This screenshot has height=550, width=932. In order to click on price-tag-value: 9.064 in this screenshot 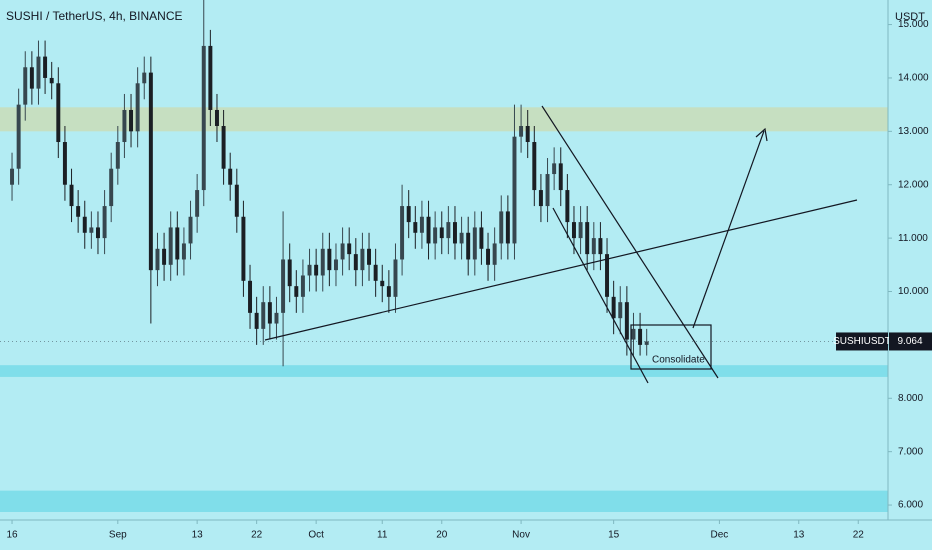, I will do `click(909, 341)`.